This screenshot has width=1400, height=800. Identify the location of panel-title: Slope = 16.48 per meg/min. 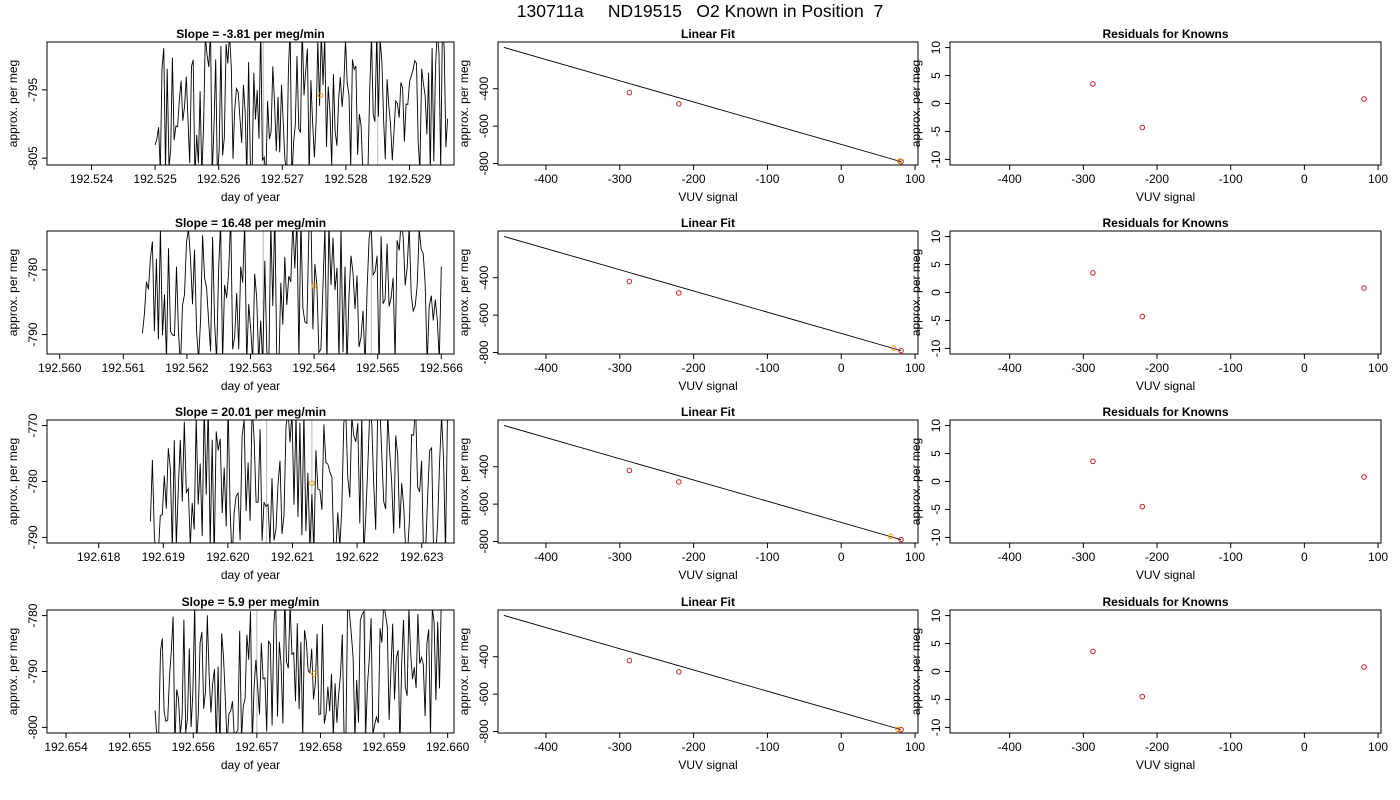
(250, 223).